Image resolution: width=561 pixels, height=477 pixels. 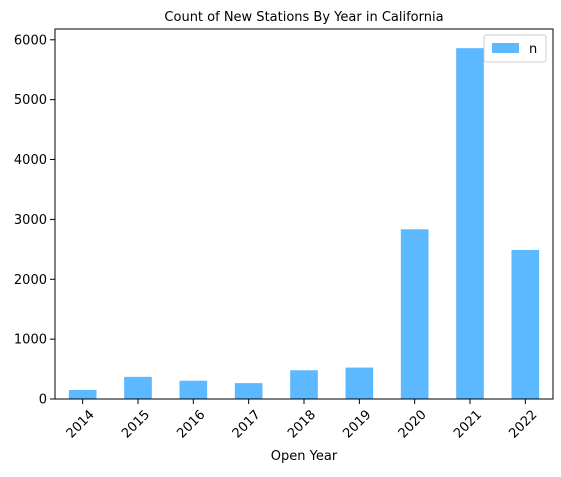 I want to click on legend-swatch, so click(x=505, y=48).